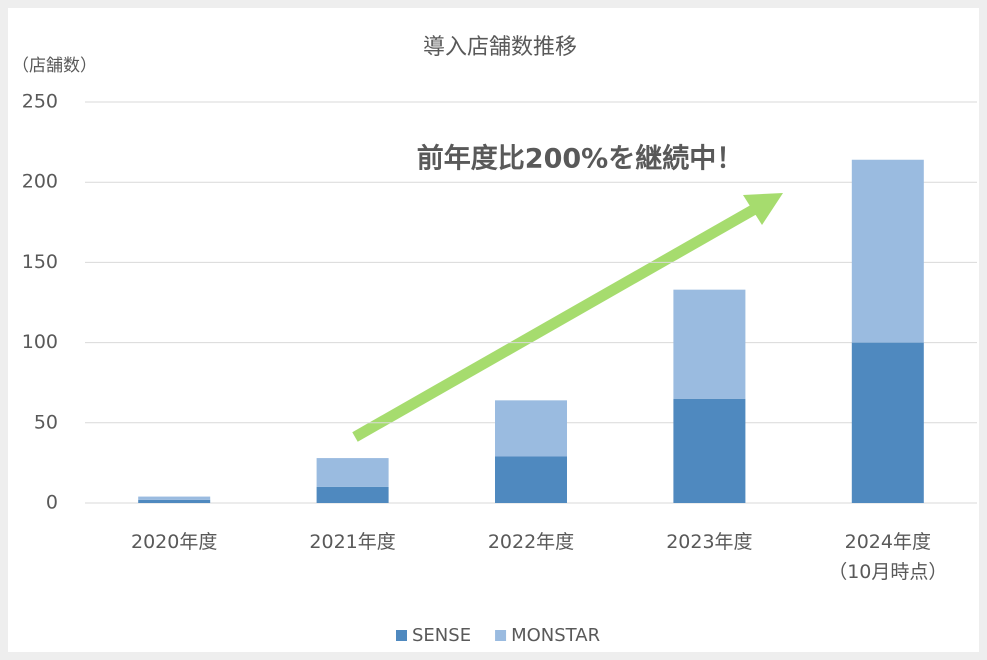 This screenshot has width=987, height=660. What do you see at coordinates (763, 209) in the screenshot?
I see `trend-arrowhead` at bounding box center [763, 209].